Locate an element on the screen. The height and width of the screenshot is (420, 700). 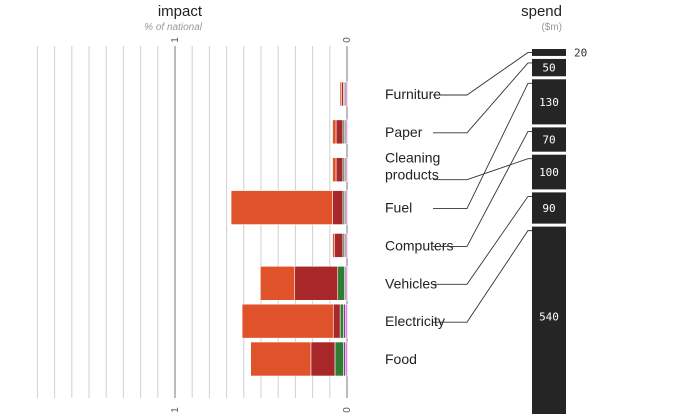
leader-line-fuel is located at coordinates (482, 146).